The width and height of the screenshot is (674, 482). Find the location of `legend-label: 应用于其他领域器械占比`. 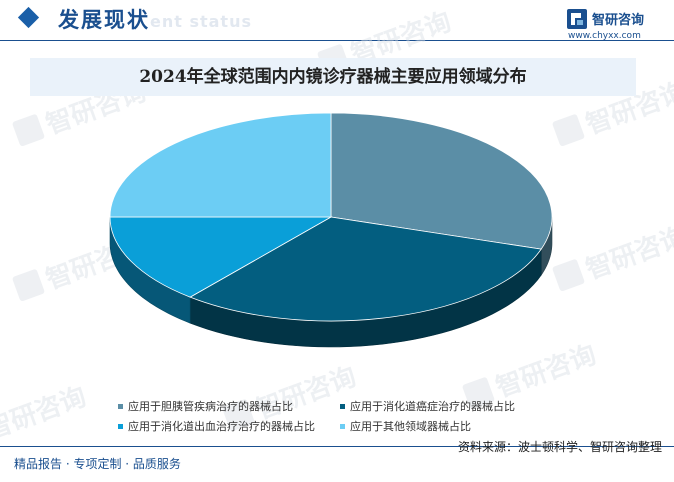

legend-label: 应用于其他领域器械占比 is located at coordinates (410, 426).